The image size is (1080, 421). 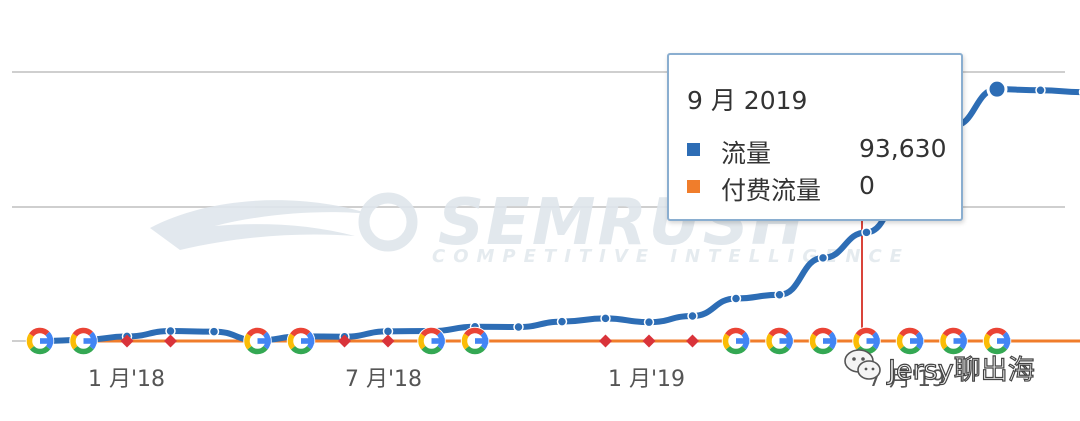 I want to click on traffic-legend-square-icon, so click(x=693, y=149).